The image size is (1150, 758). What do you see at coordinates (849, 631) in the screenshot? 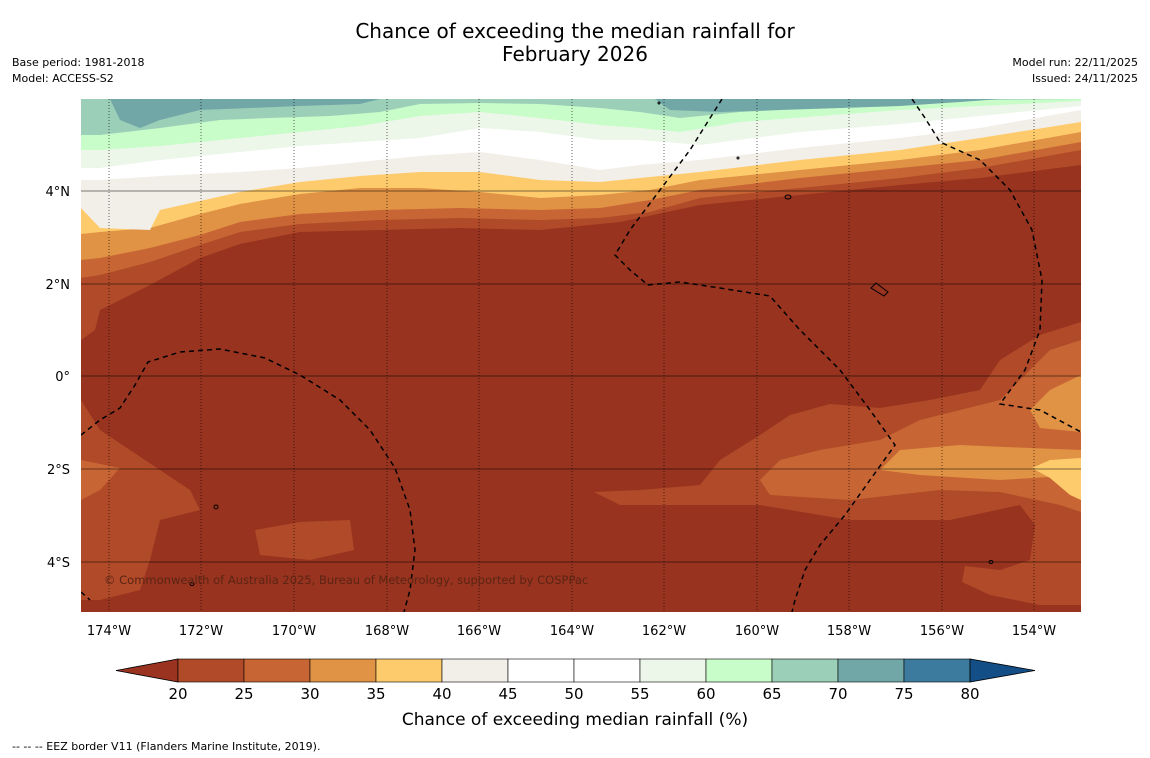
I see `lon-label: 158°W` at bounding box center [849, 631].